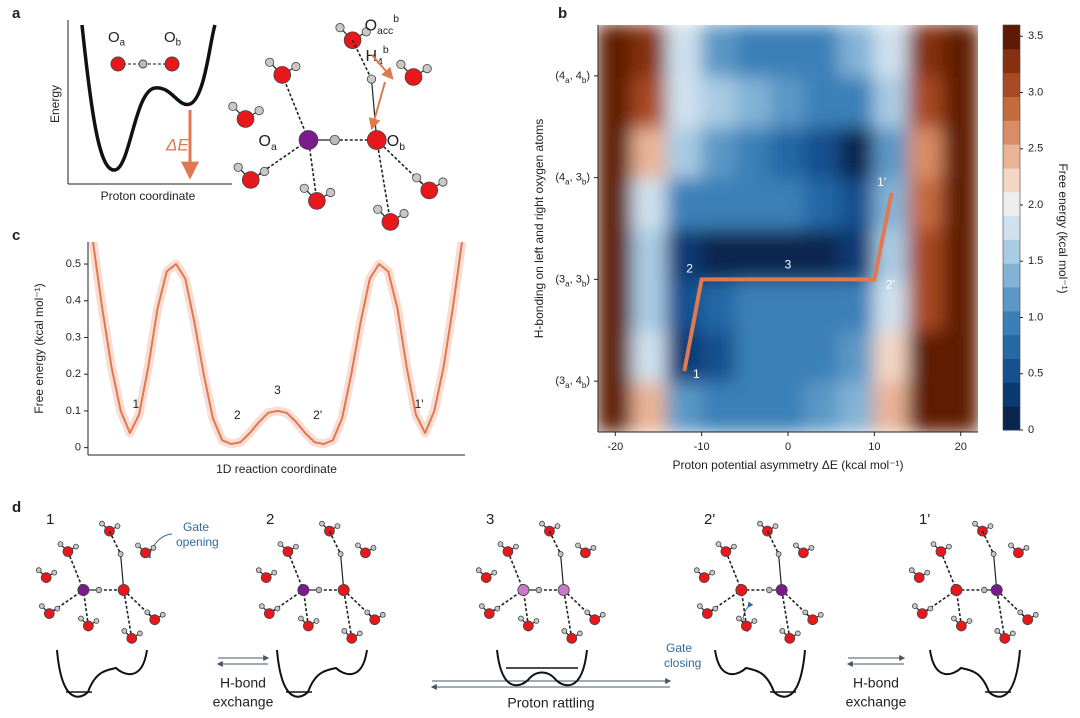  I want to click on path-label: 2, so click(689, 269).